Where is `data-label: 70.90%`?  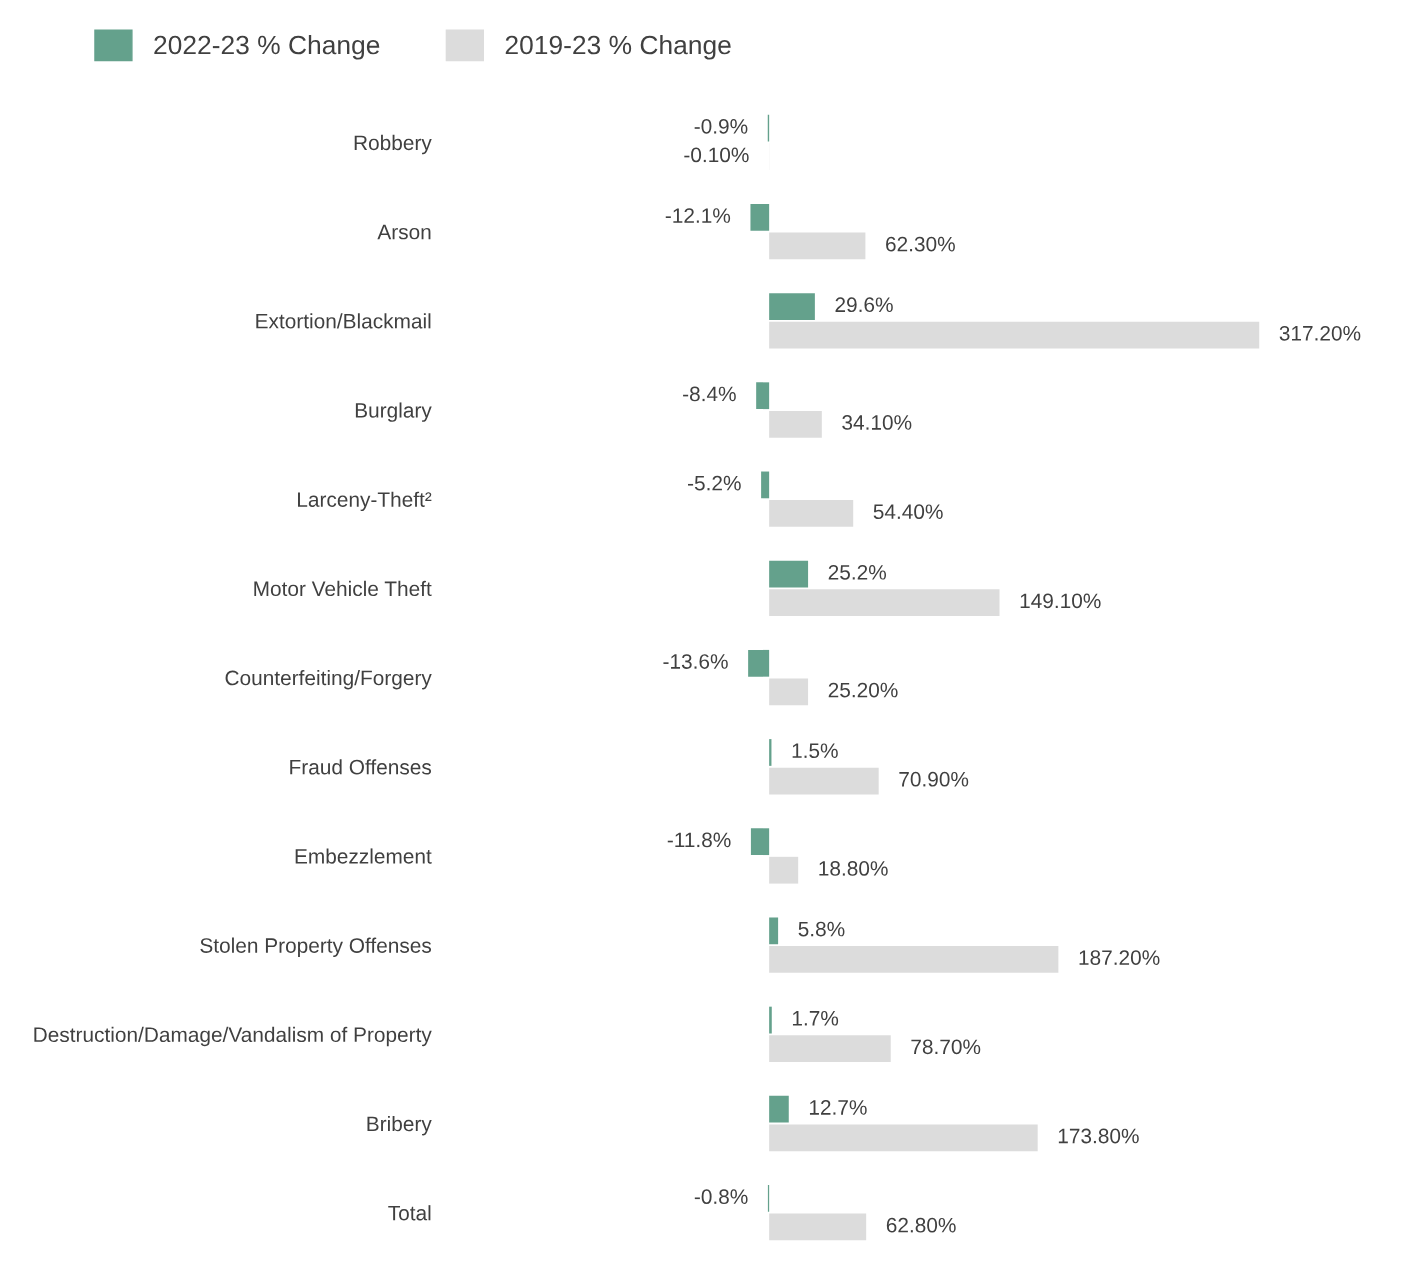
data-label: 70.90% is located at coordinates (934, 779).